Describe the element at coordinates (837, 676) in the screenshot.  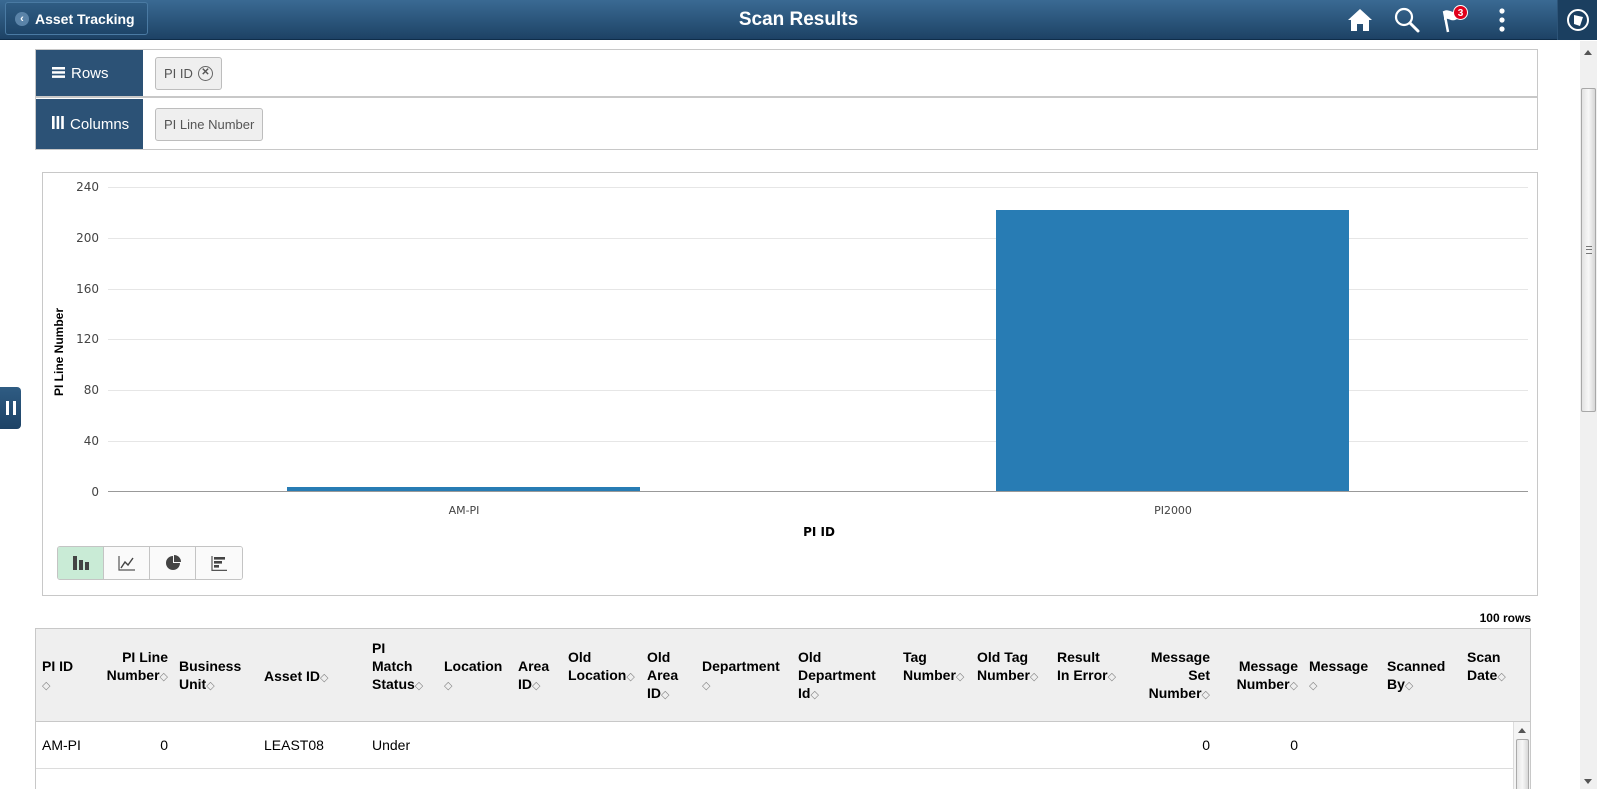
I see `column-header: Old Department Id ◇` at that location.